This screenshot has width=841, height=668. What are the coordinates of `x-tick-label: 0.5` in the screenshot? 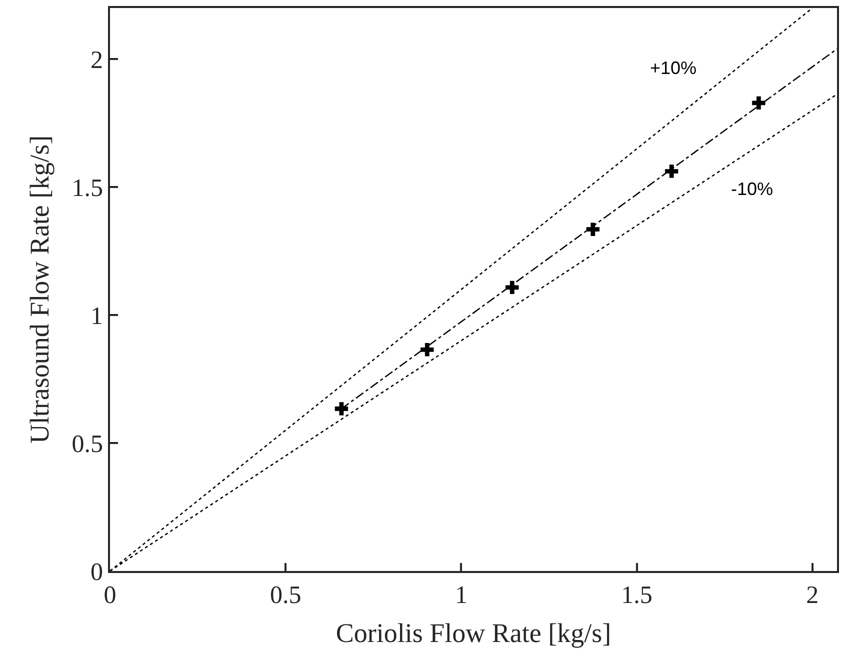 It's located at (286, 595).